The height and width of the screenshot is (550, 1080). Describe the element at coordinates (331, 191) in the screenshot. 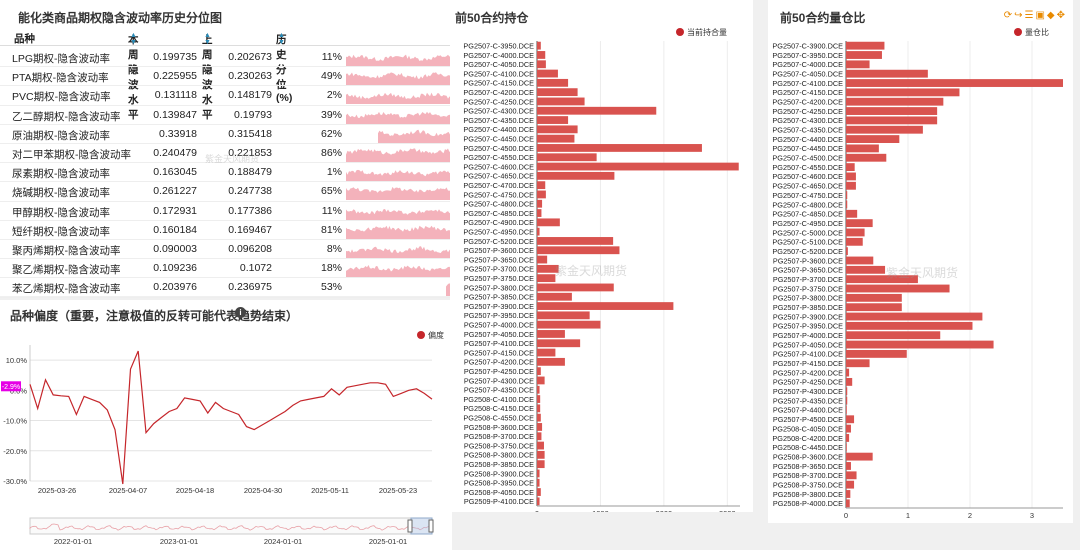

I see `row-percentile: 65%` at that location.